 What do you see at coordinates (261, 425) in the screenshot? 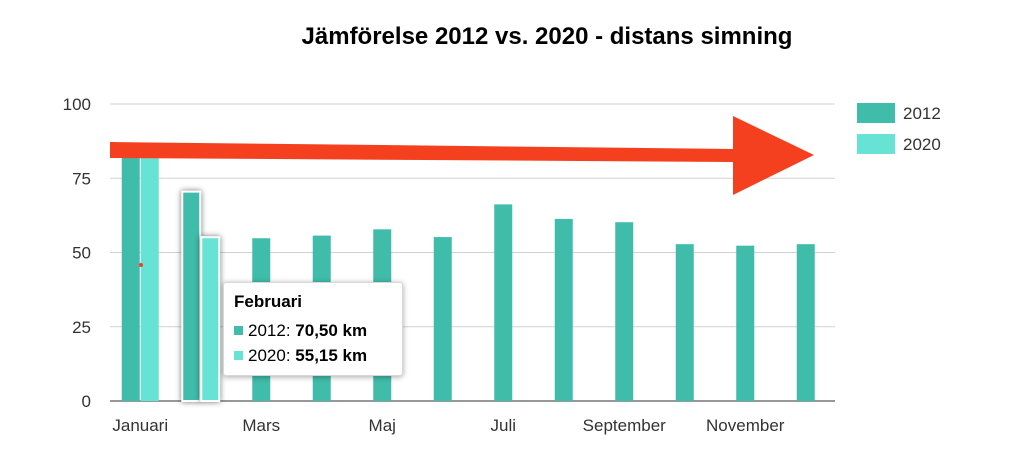
I see `x-tick-label: Mars` at bounding box center [261, 425].